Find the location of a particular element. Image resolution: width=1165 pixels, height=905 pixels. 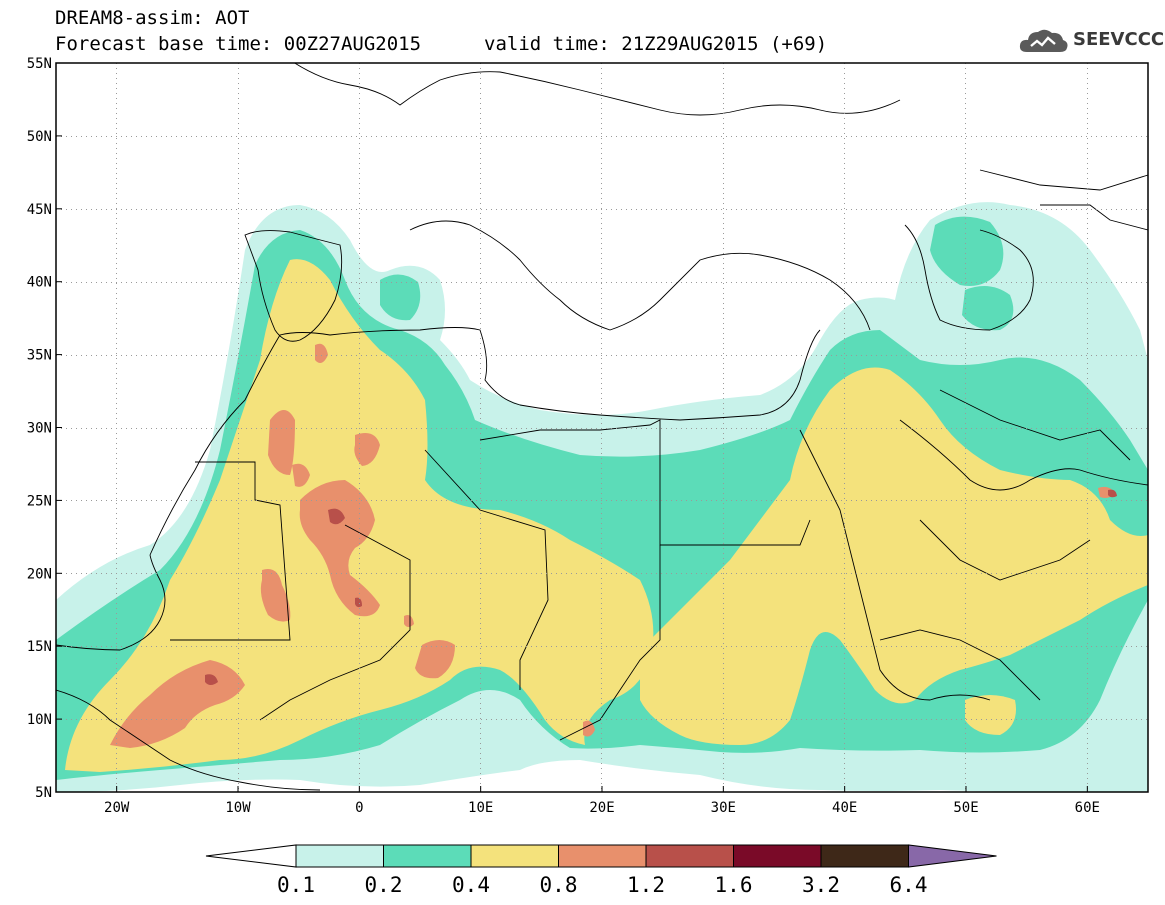

lon-label: 40E is located at coordinates (844, 808).